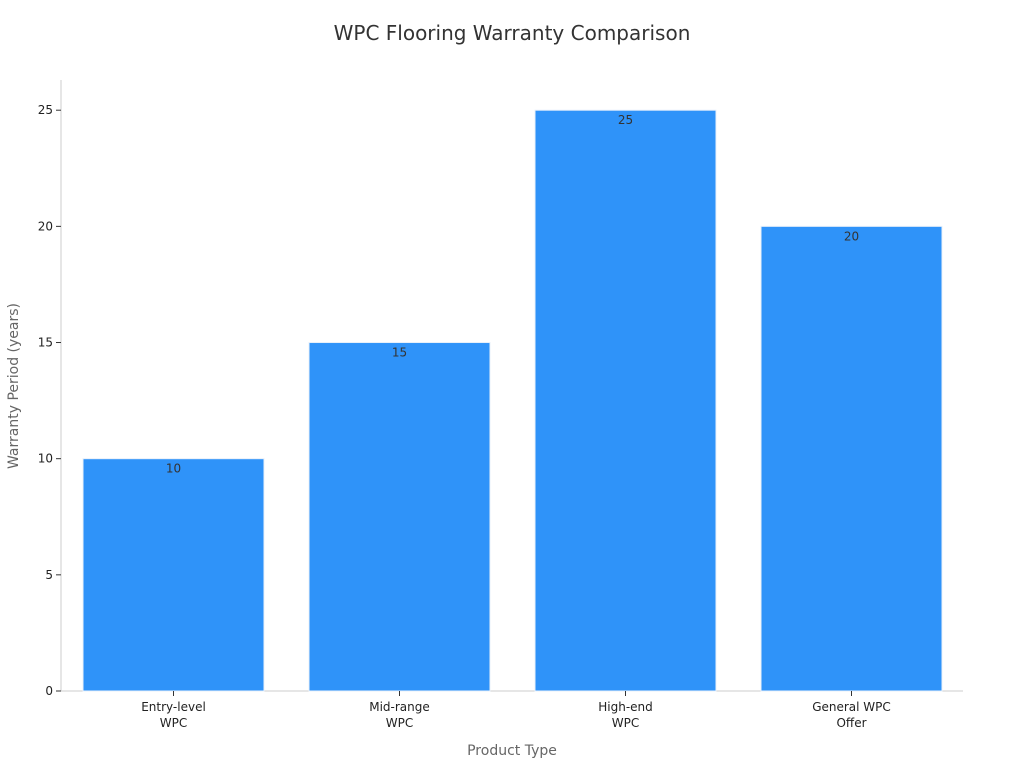 Image resolution: width=1024 pixels, height=768 pixels. I want to click on y-axis-label: Warranty Period (years), so click(14, 386).